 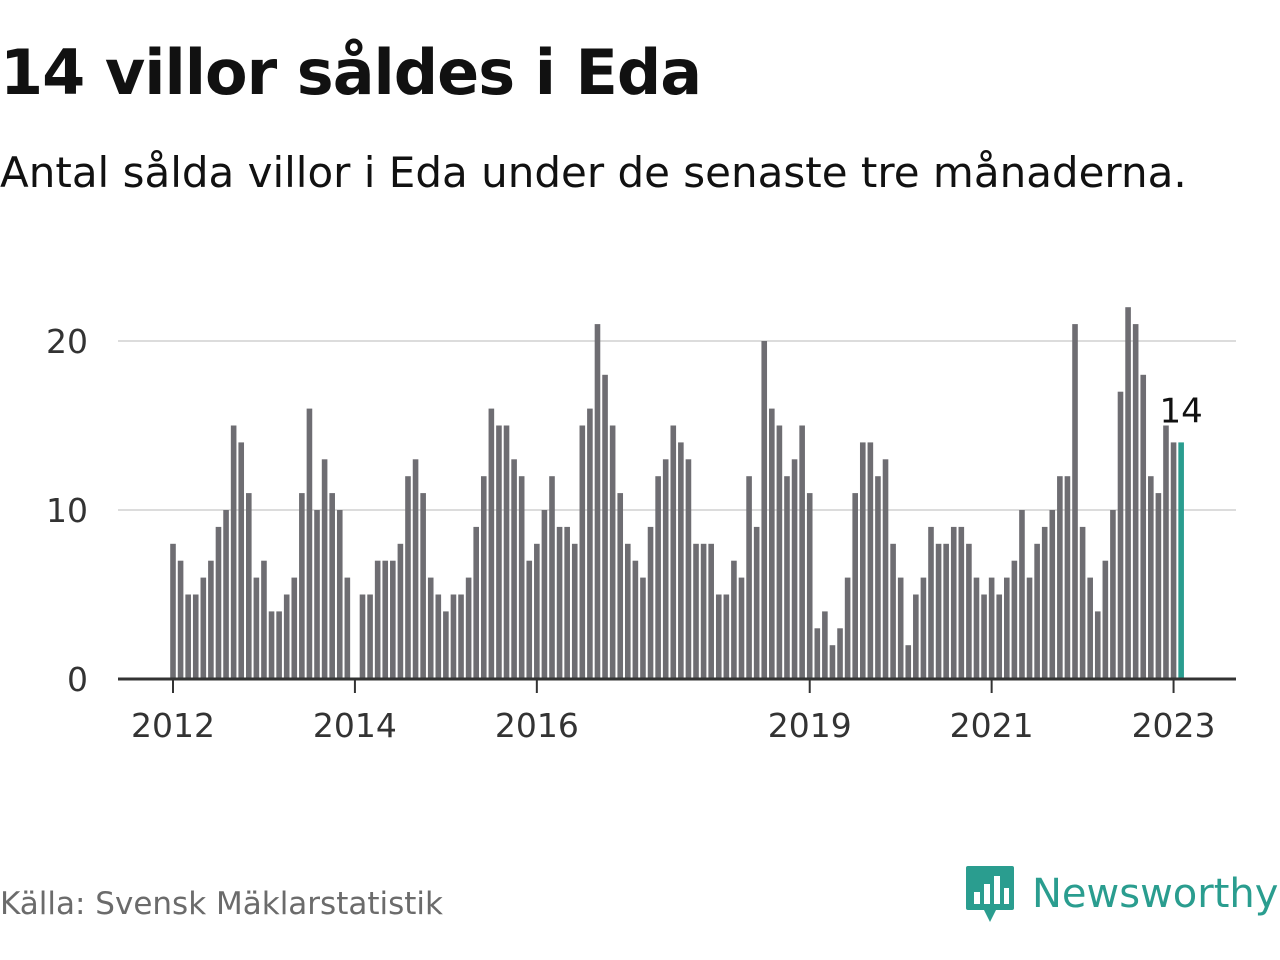 What do you see at coordinates (537, 725) in the screenshot?
I see `x-tick-label: 2016` at bounding box center [537, 725].